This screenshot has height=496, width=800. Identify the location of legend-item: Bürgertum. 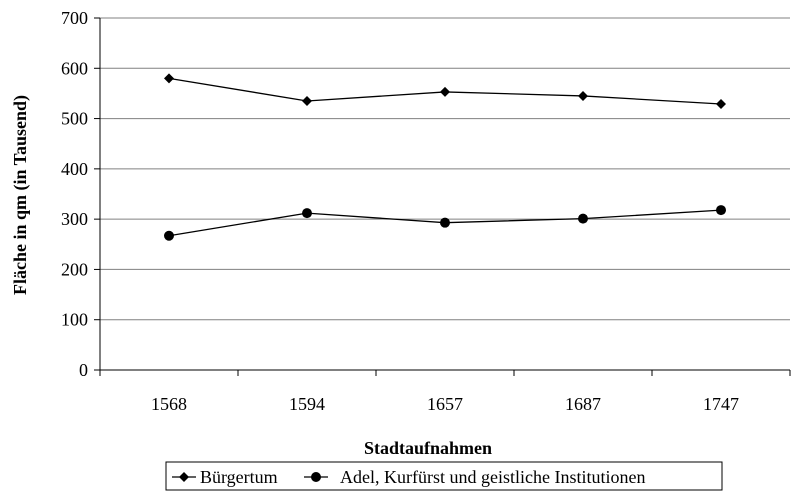
(225, 477).